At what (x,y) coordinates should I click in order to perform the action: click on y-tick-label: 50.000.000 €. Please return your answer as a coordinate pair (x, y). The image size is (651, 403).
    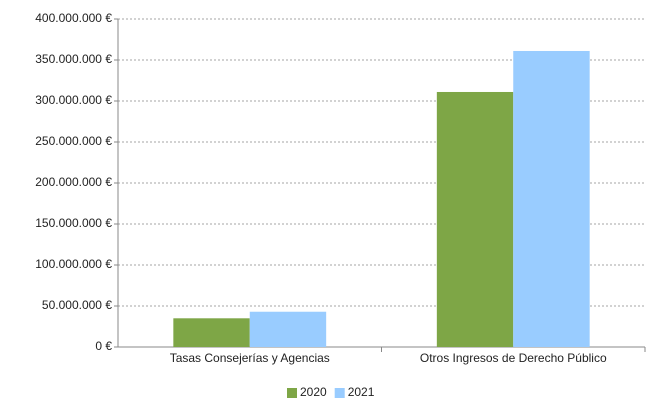
    Looking at the image, I should click on (77, 305).